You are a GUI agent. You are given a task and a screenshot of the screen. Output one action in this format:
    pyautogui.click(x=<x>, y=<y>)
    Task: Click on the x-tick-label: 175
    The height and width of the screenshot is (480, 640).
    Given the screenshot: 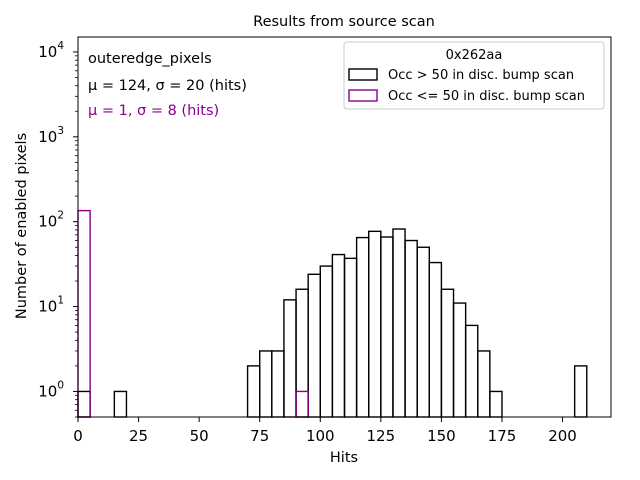 What is the action you would take?
    pyautogui.click(x=502, y=436)
    